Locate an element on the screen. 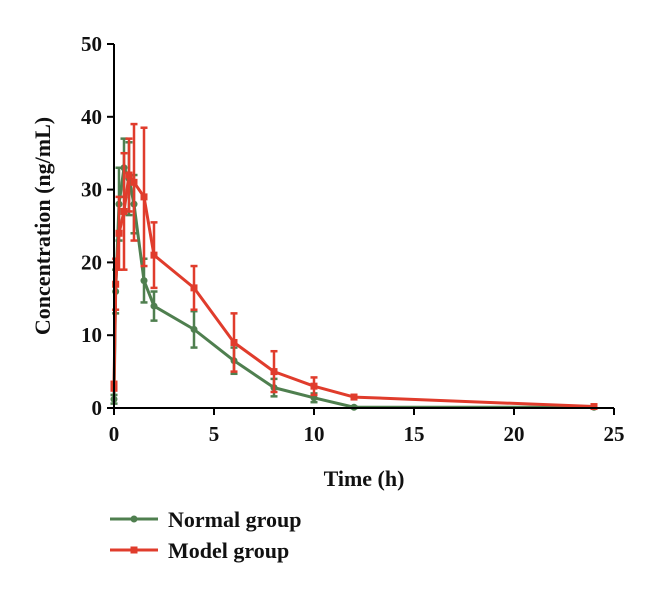 Image resolution: width=660 pixels, height=598 pixels. y-tick-label: 0 is located at coordinates (97, 408).